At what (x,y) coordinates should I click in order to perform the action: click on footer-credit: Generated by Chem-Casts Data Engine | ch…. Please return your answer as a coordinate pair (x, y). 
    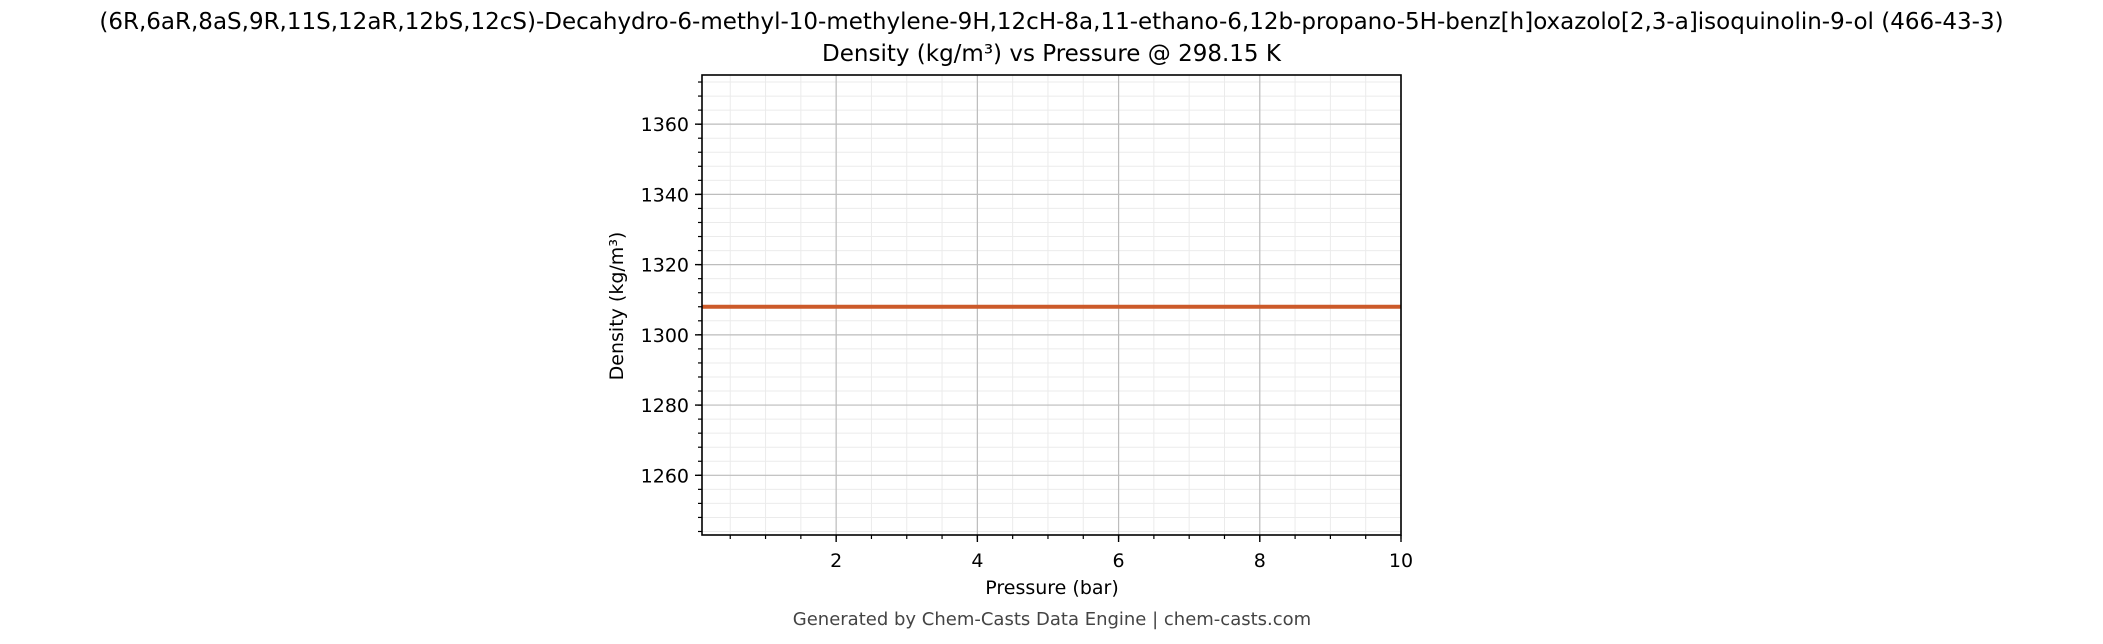
    Looking at the image, I should click on (1052, 619).